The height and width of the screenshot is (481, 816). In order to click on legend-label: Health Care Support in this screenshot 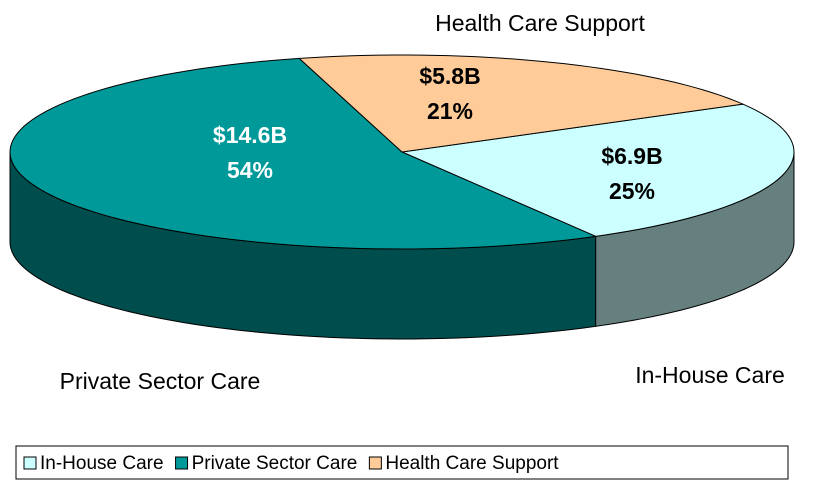, I will do `click(472, 463)`.